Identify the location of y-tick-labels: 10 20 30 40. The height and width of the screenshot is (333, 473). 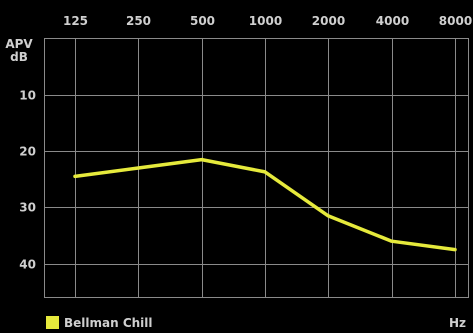
(27, 180).